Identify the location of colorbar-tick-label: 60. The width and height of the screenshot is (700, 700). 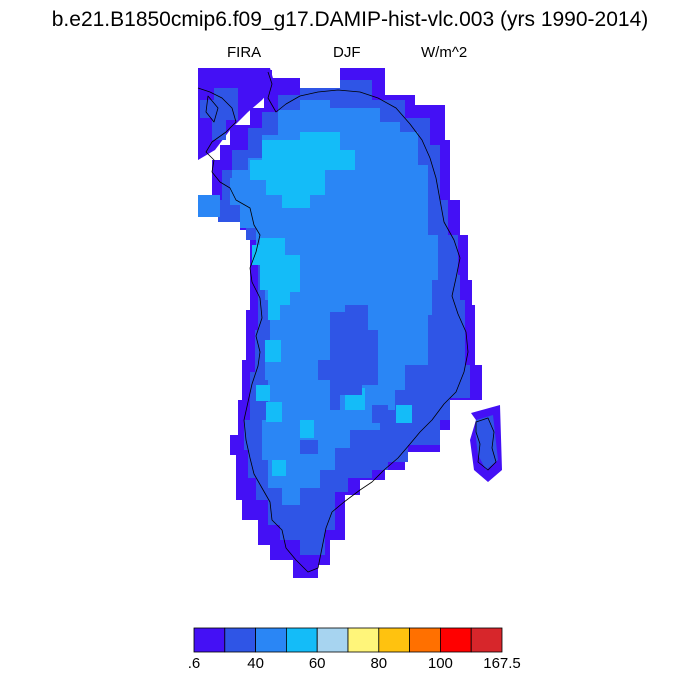
(317, 663).